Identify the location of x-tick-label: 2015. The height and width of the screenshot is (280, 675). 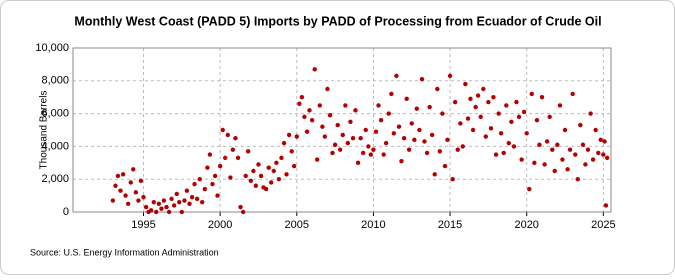
(450, 225).